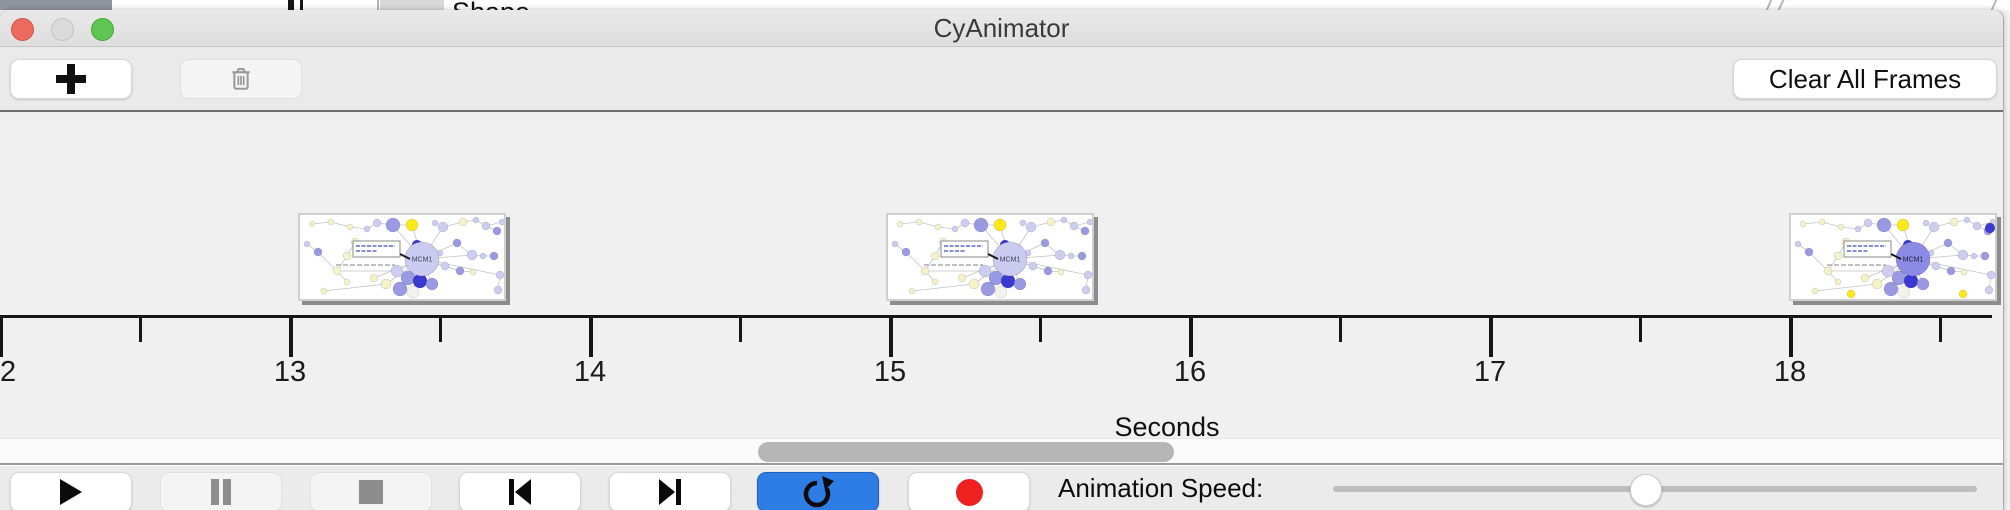 The image size is (2010, 510). I want to click on background-button-fragment, so click(412, 5).